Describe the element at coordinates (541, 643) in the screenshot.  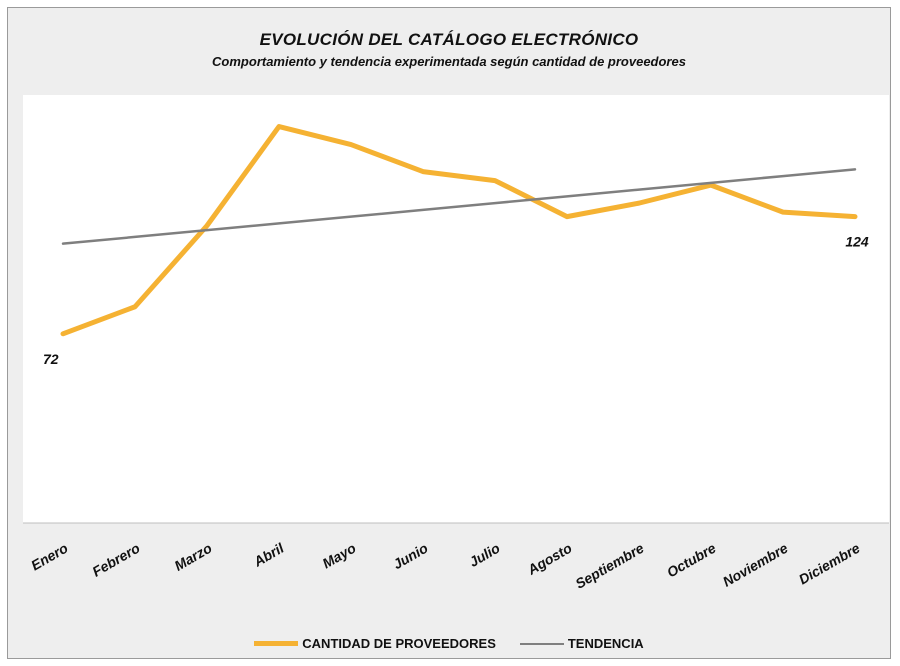
I see `legend-swatch-tendencia` at that location.